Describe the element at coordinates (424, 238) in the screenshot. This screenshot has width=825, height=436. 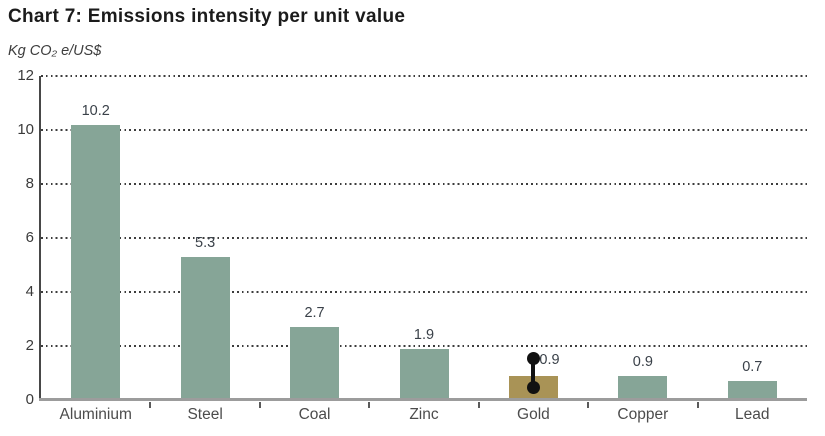
I see `gridline-y6` at that location.